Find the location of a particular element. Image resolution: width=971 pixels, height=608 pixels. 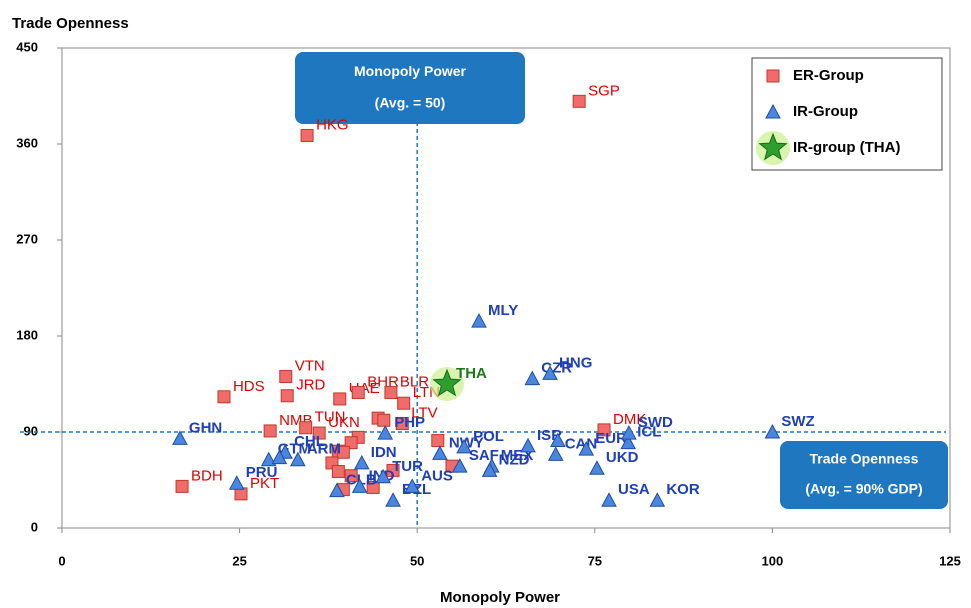

point-label: DMK is located at coordinates (629, 419).